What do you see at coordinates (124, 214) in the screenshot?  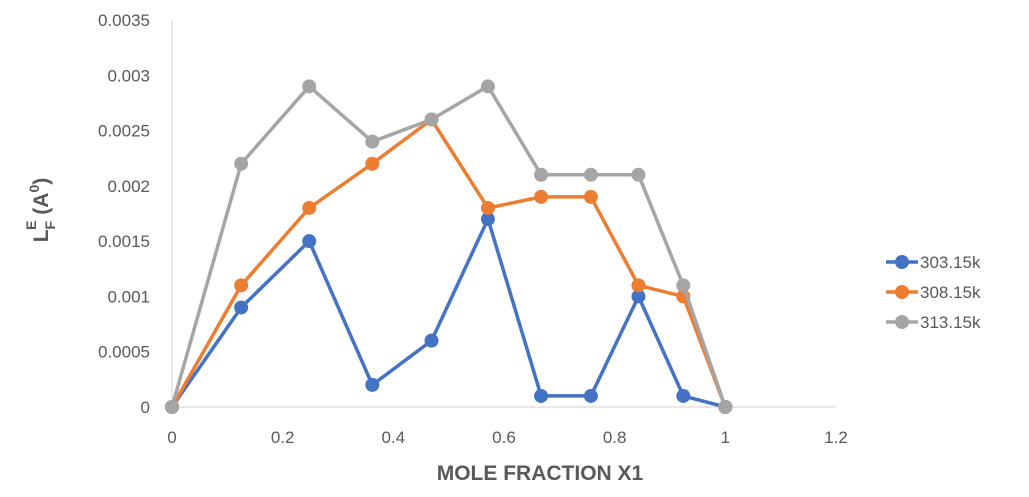 I see `y-tick-labels: 0 0.0005 0.001 0.0015 0.002 0.0025 0.003 0.0035` at bounding box center [124, 214].